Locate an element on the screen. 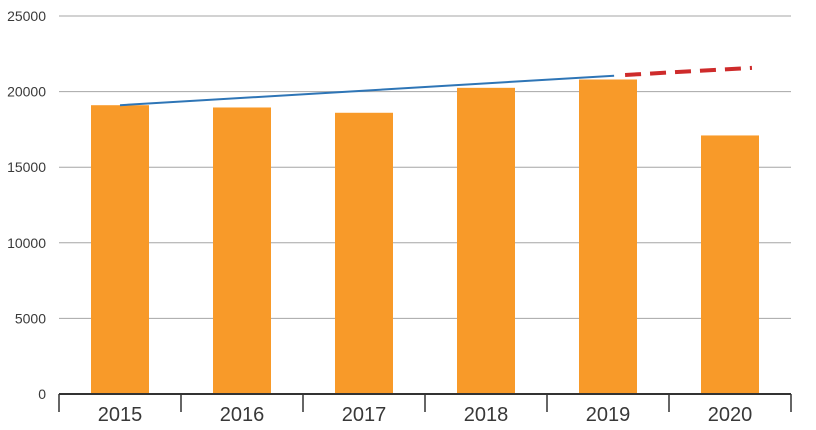  y-axis-tick-label-0: 0 is located at coordinates (42, 394).